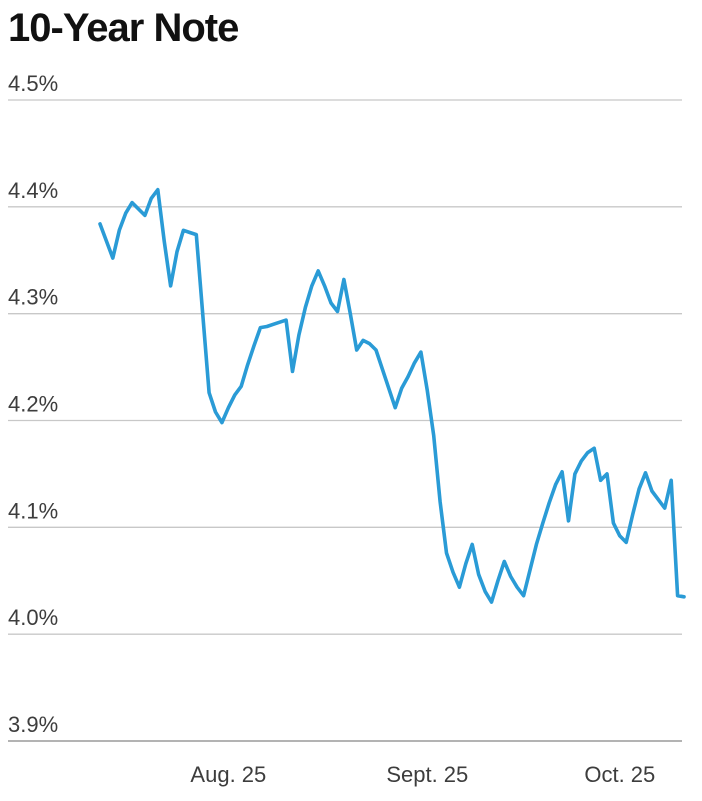 The height and width of the screenshot is (801, 702). What do you see at coordinates (33, 190) in the screenshot?
I see `y-tick-label: 4.4%` at bounding box center [33, 190].